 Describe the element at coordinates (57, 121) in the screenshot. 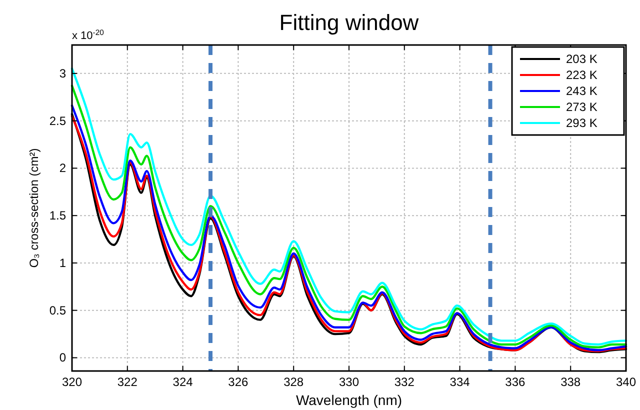

I see `y-tick-label: 2.5` at that location.